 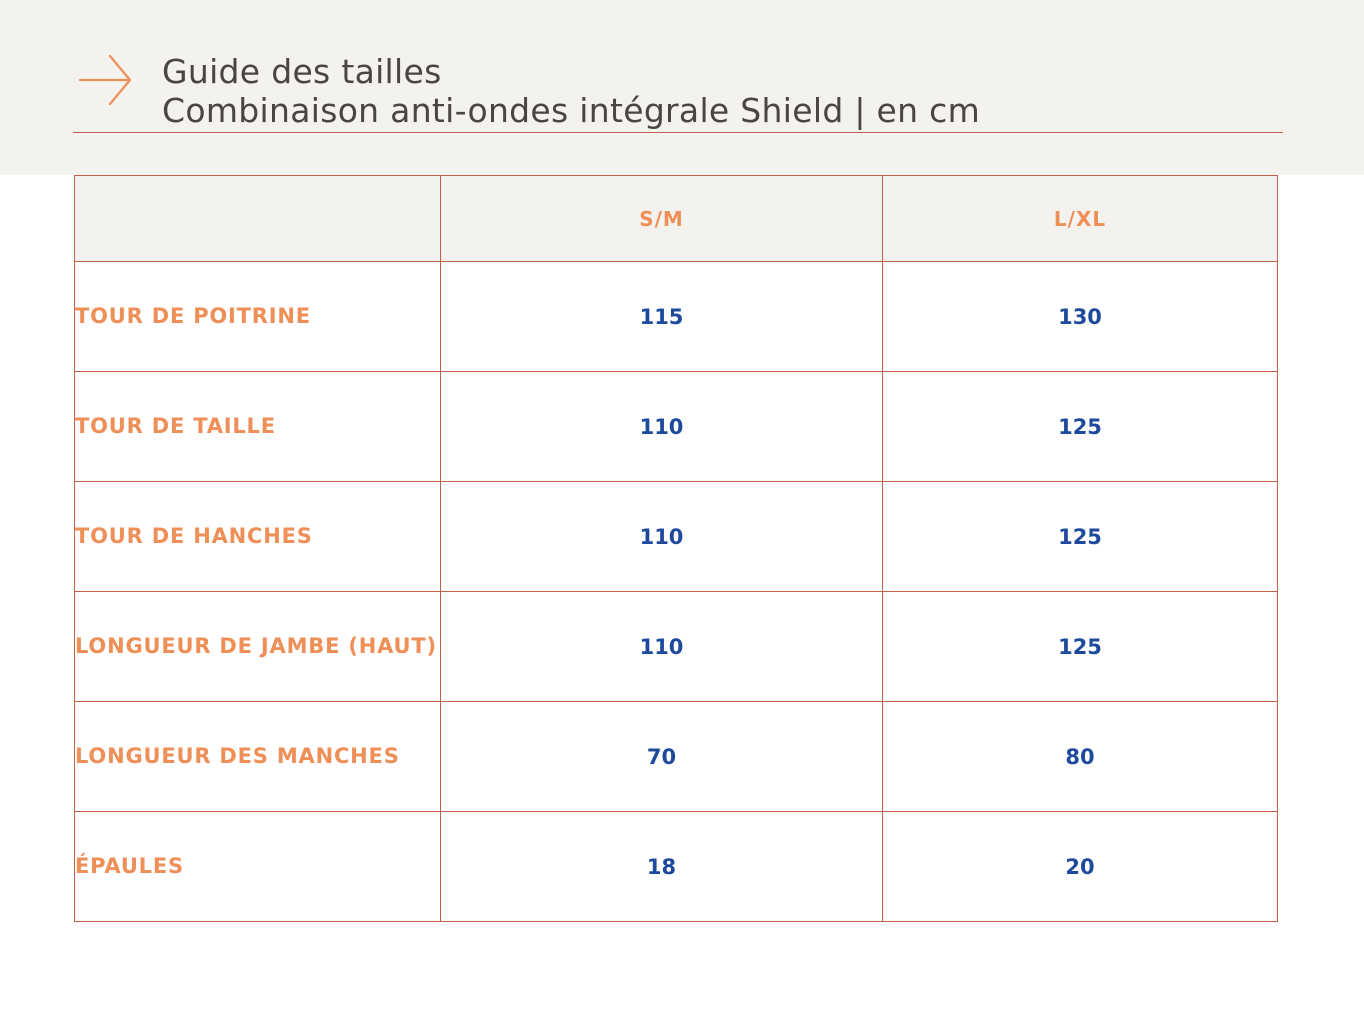 What do you see at coordinates (257, 316) in the screenshot?
I see `row-label: TOUR DE POITRINE` at bounding box center [257, 316].